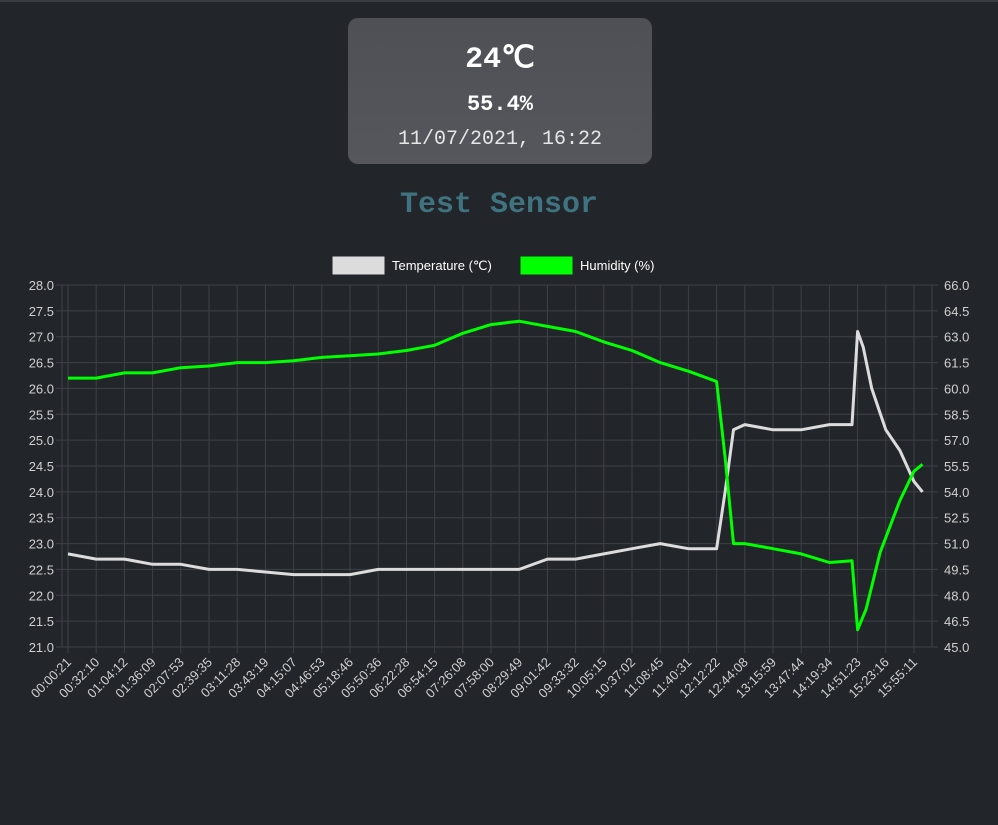 The image size is (998, 825). I want to click on y-right-tick-label: 55.5, so click(956, 466).